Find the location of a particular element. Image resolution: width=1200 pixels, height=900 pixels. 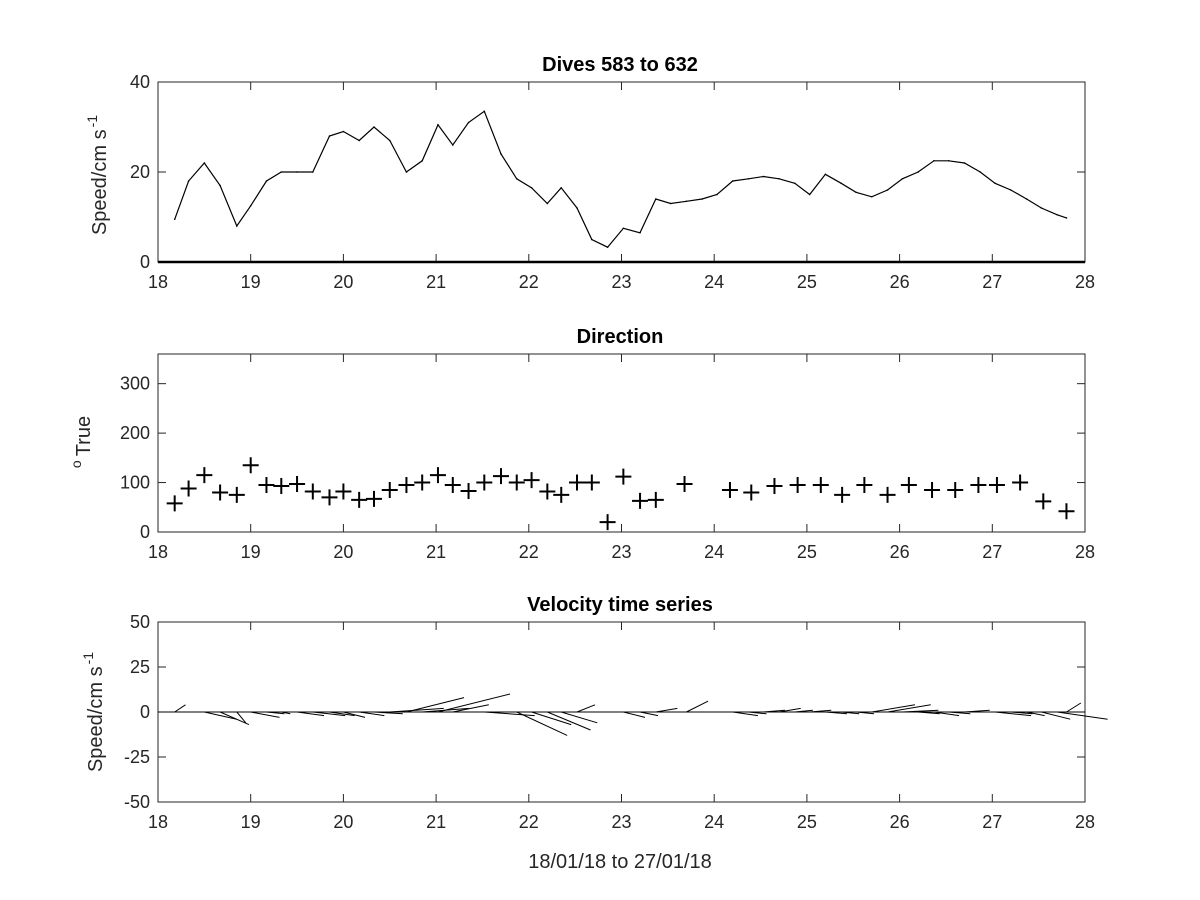

panel2-title: Direction is located at coordinates (620, 337).